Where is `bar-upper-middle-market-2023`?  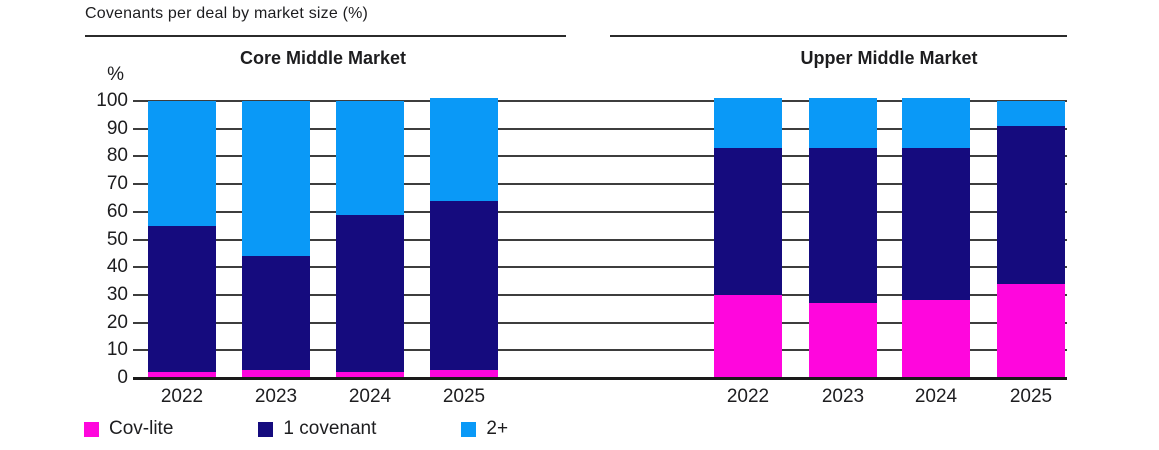
bar-upper-middle-market-2023 is located at coordinates (843, 238).